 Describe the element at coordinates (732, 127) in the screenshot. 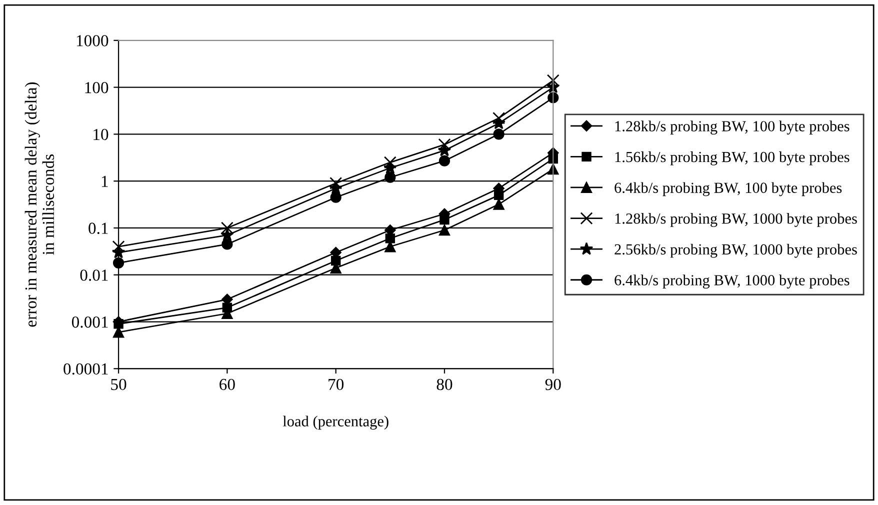

I see `legend-label: 1.28kb/s probing BW, 100 byte probes` at that location.